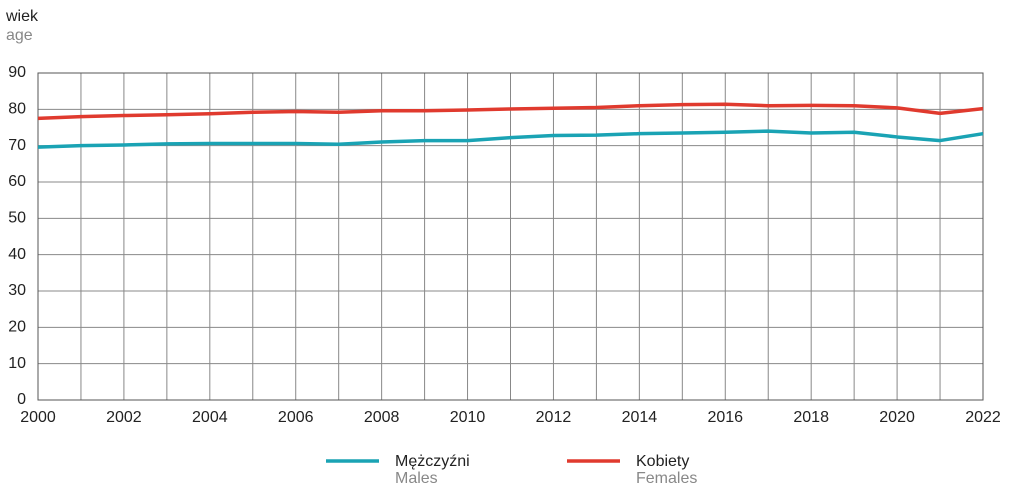 This screenshot has width=1015, height=487. Describe the element at coordinates (17, 218) in the screenshot. I see `y-tick-label: 50` at that location.